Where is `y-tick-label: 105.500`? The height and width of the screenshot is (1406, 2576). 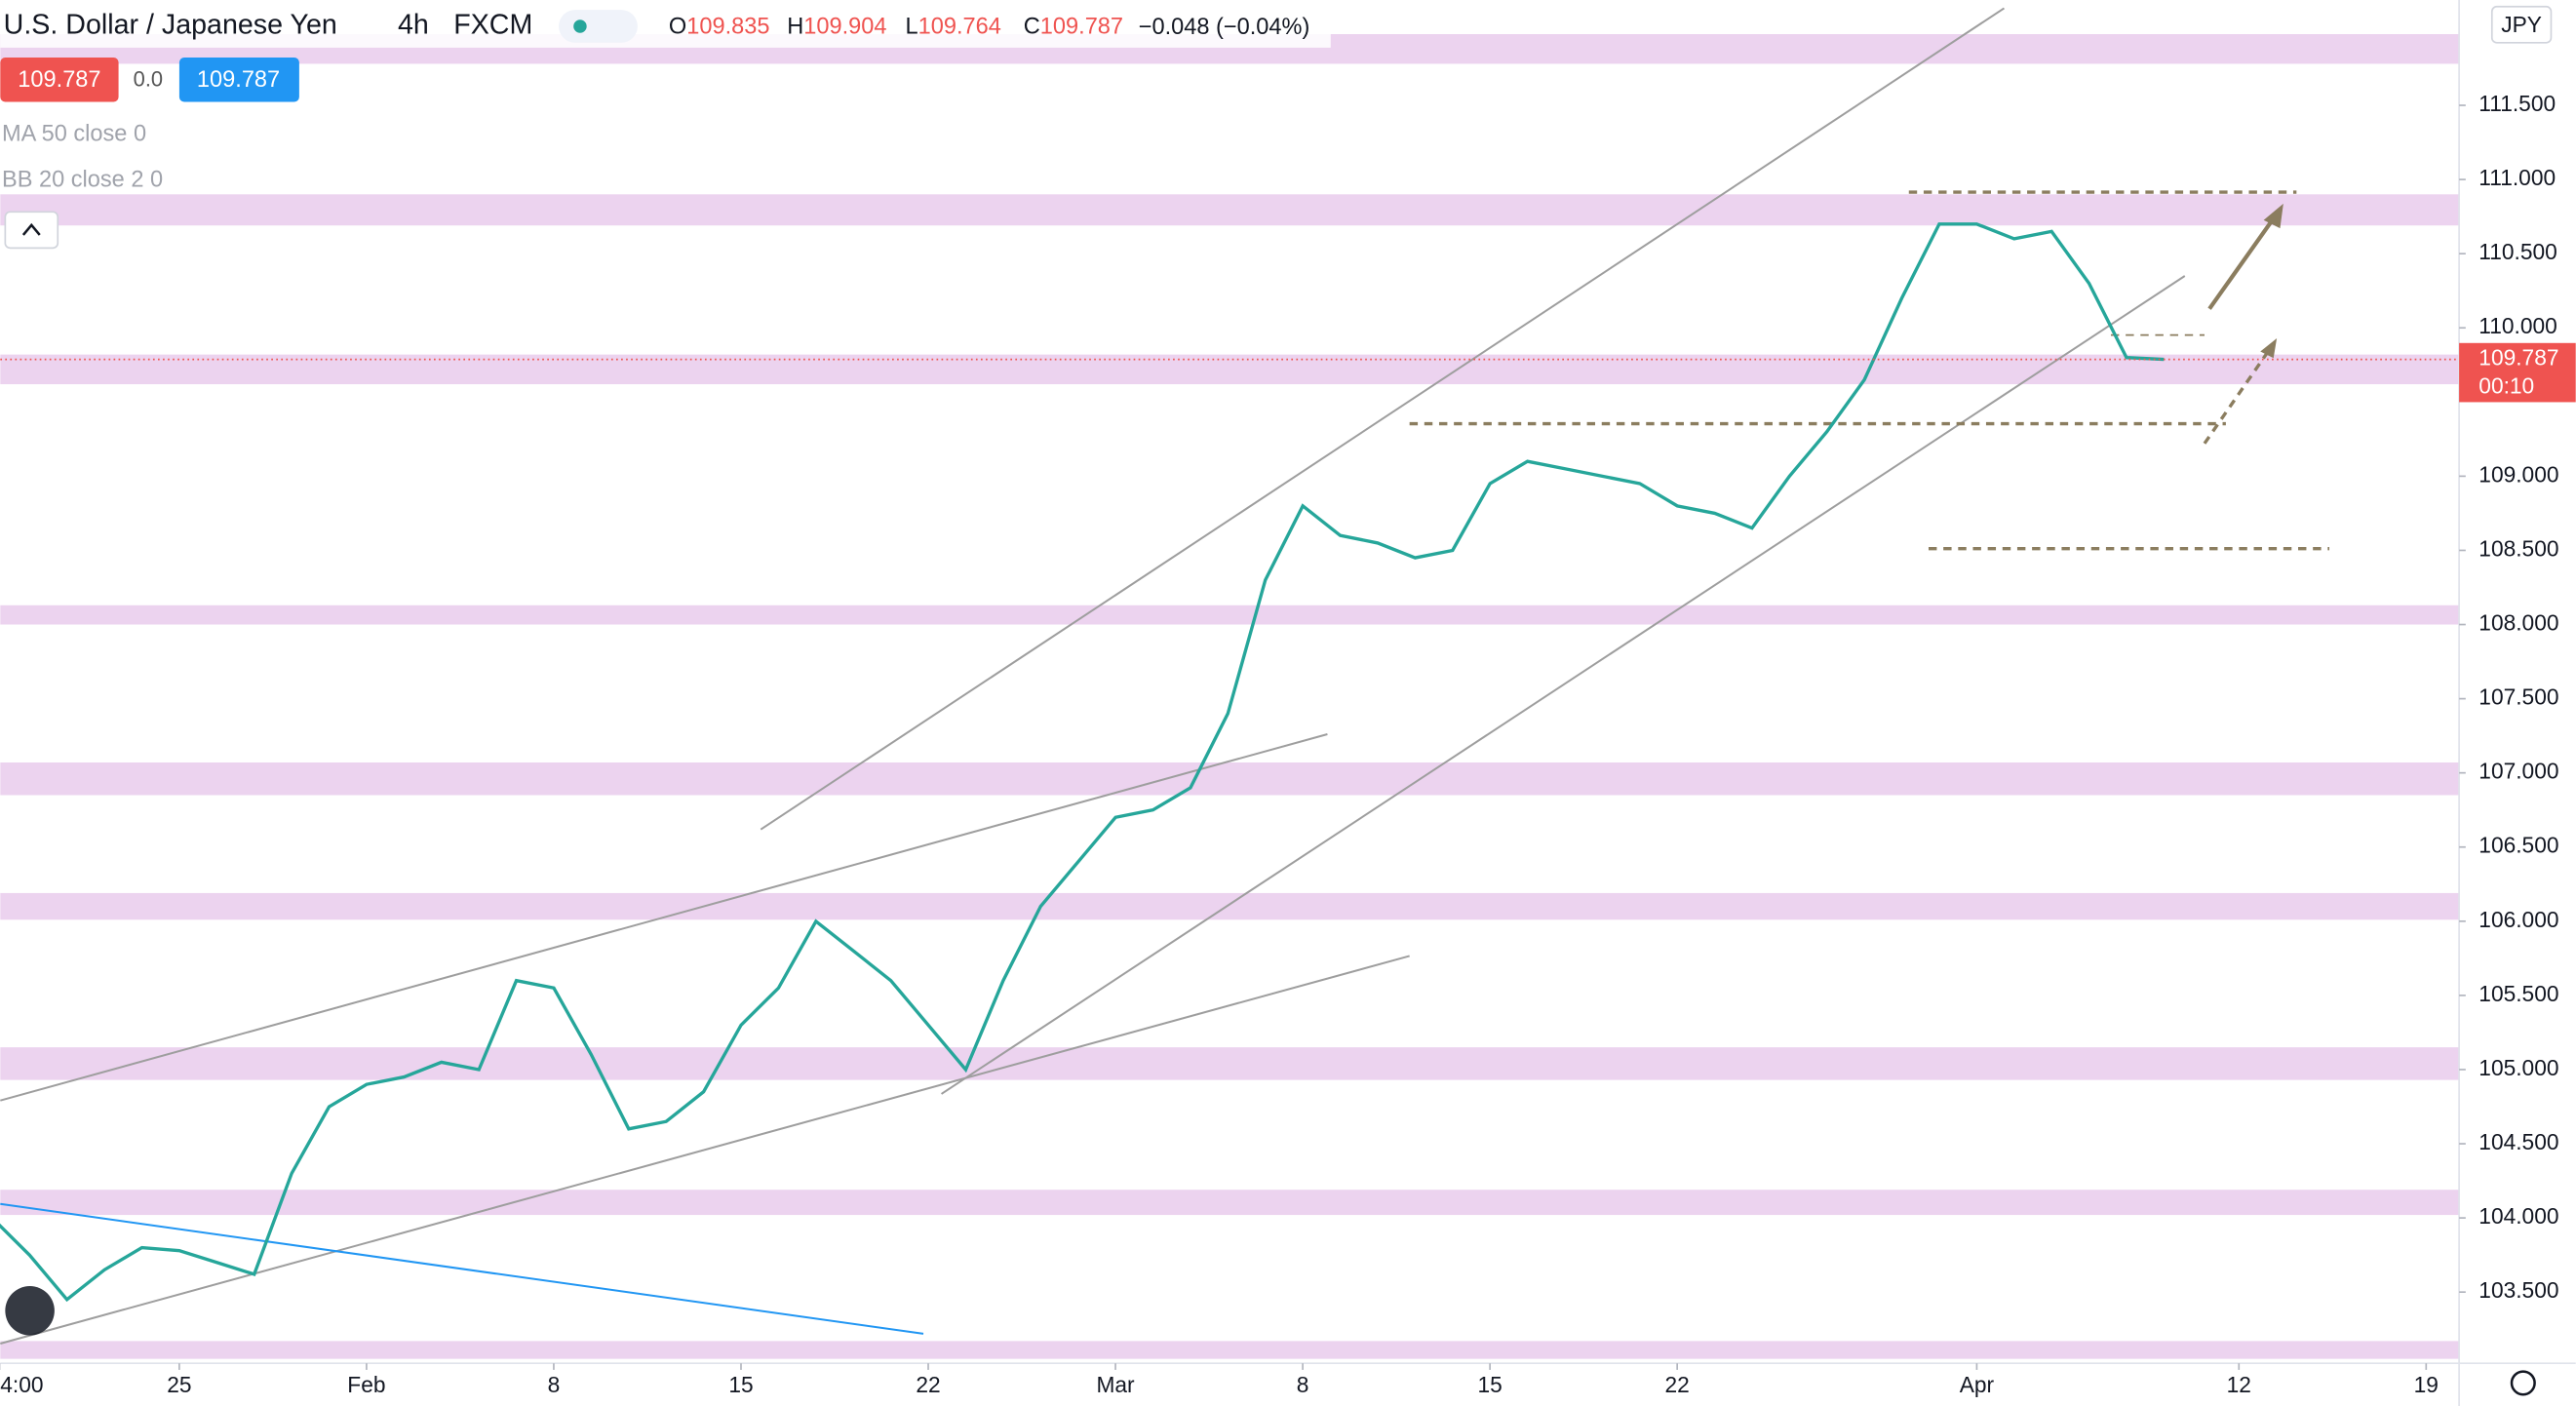 y-tick-label: 105.500 is located at coordinates (2518, 993).